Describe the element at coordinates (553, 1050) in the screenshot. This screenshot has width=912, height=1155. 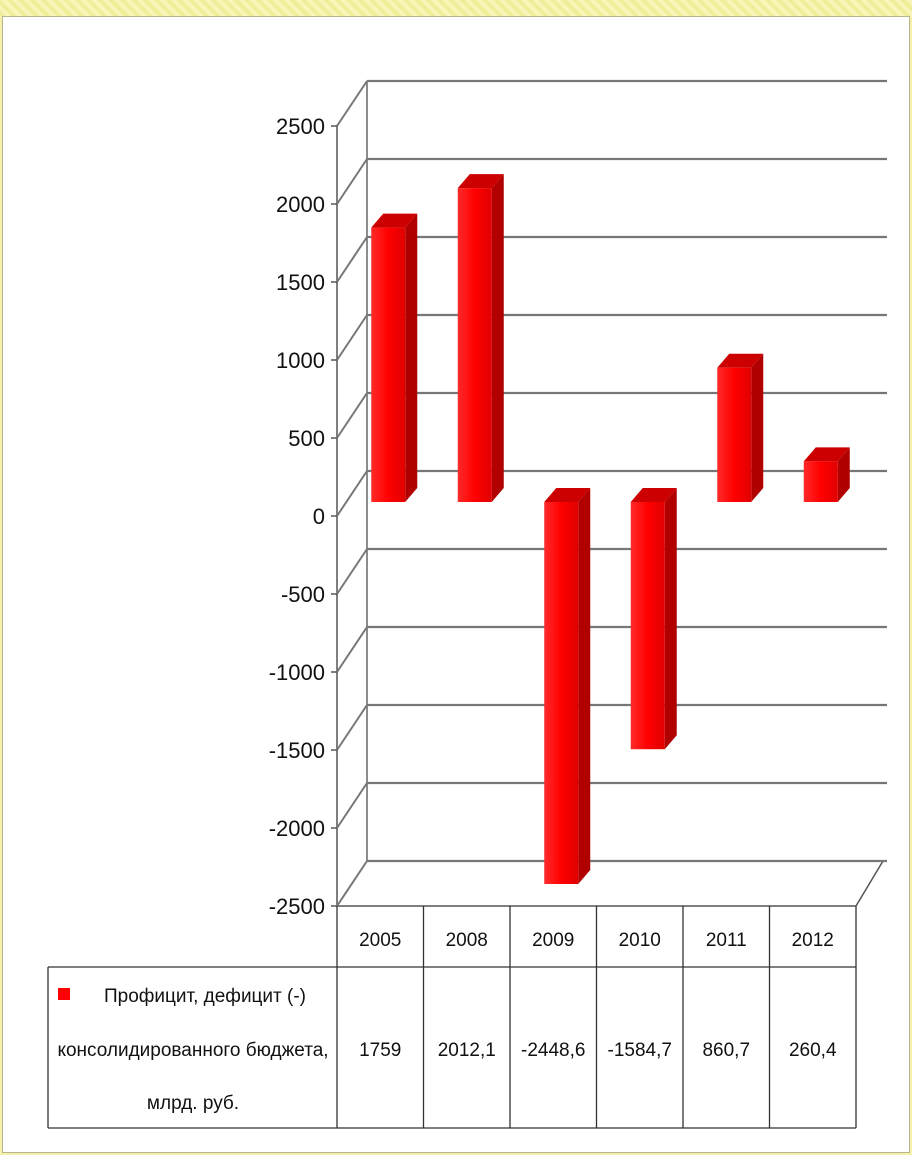
I see `data-value-label: -2448,6` at that location.